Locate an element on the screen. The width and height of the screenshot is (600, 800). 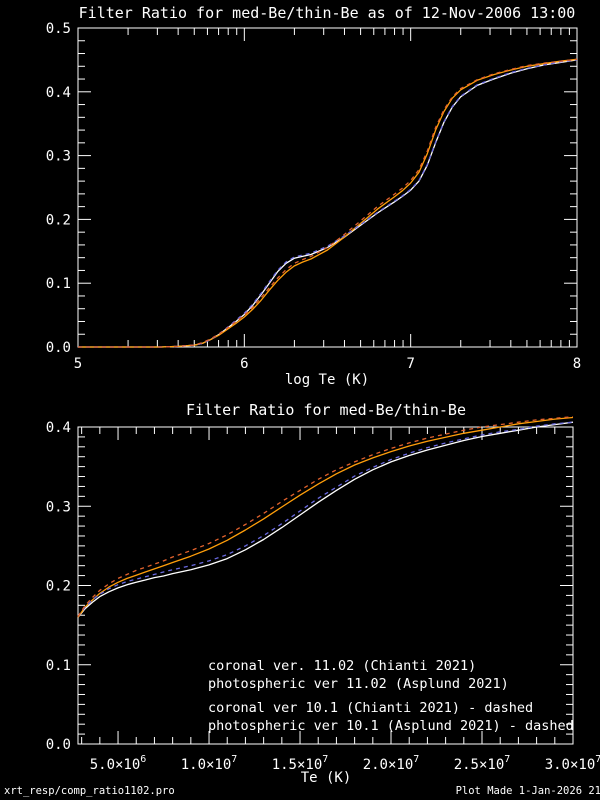
footer-plot-made-timestamp: Plot Made 1-Jan-2026 21 is located at coordinates (528, 791).